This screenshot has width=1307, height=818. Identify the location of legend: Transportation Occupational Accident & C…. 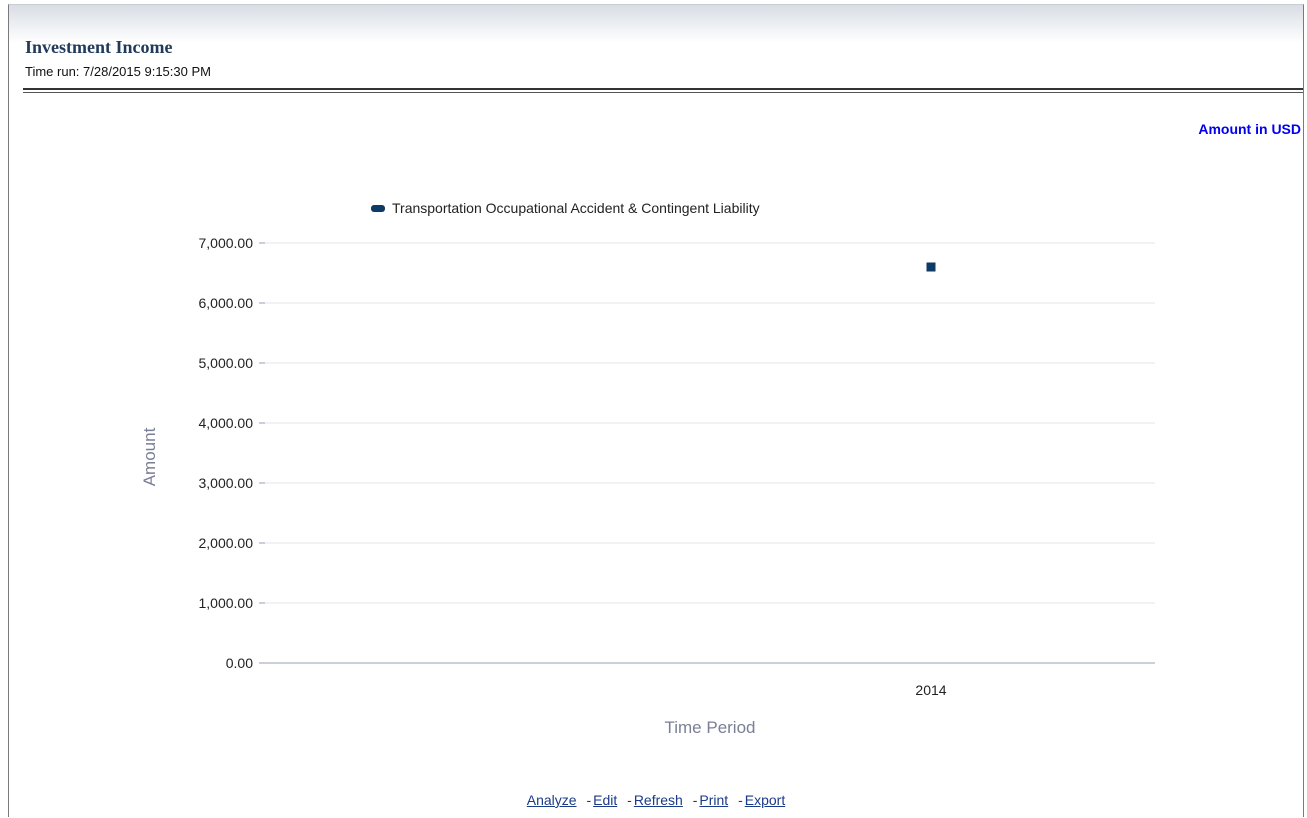
(565, 208).